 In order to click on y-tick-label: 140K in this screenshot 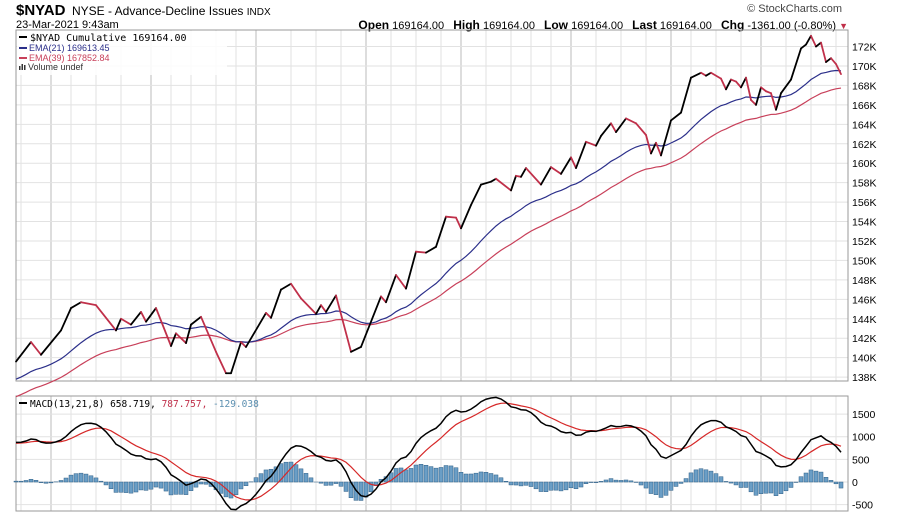, I will do `click(864, 359)`.